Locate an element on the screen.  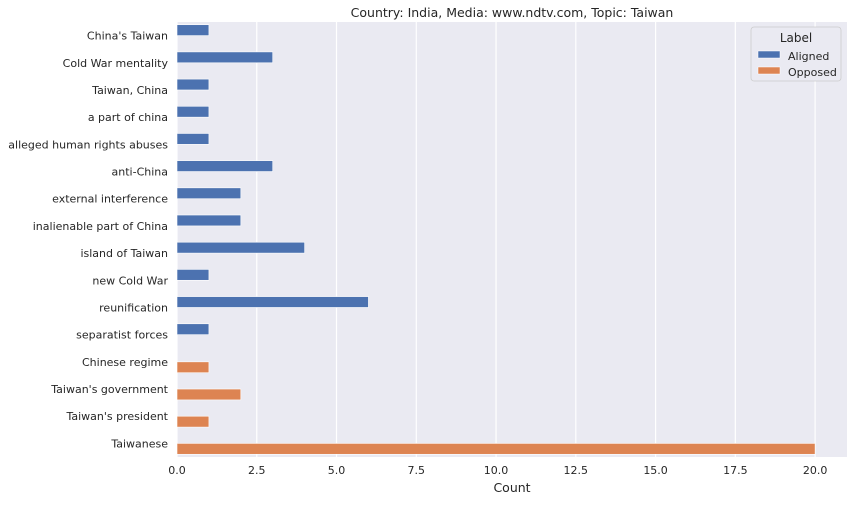
x-tick-label: 7.5 is located at coordinates (417, 470).